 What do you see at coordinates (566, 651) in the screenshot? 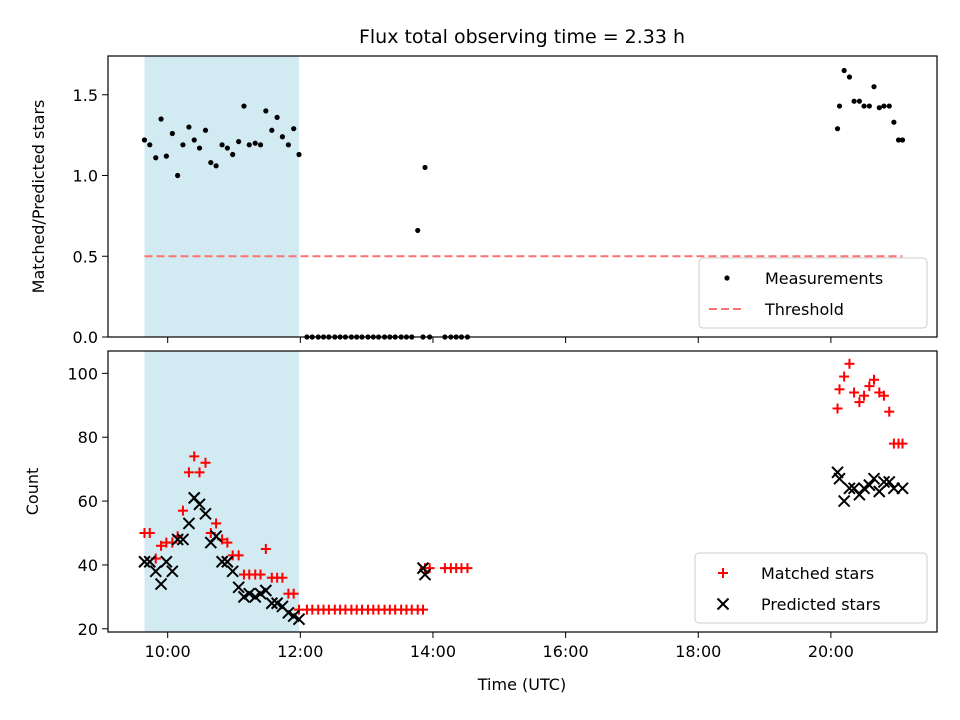
I see `x-tick-label: 16:00` at bounding box center [566, 651].